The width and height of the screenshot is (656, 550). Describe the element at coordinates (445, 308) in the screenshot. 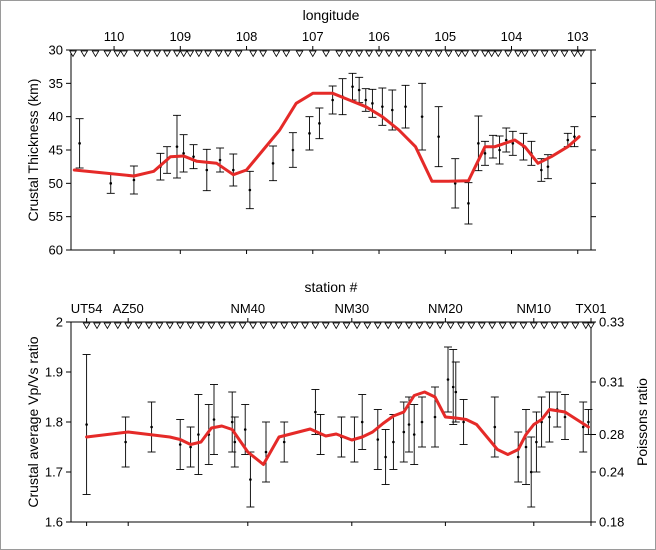

I see `x-tick-label: NM20` at that location.